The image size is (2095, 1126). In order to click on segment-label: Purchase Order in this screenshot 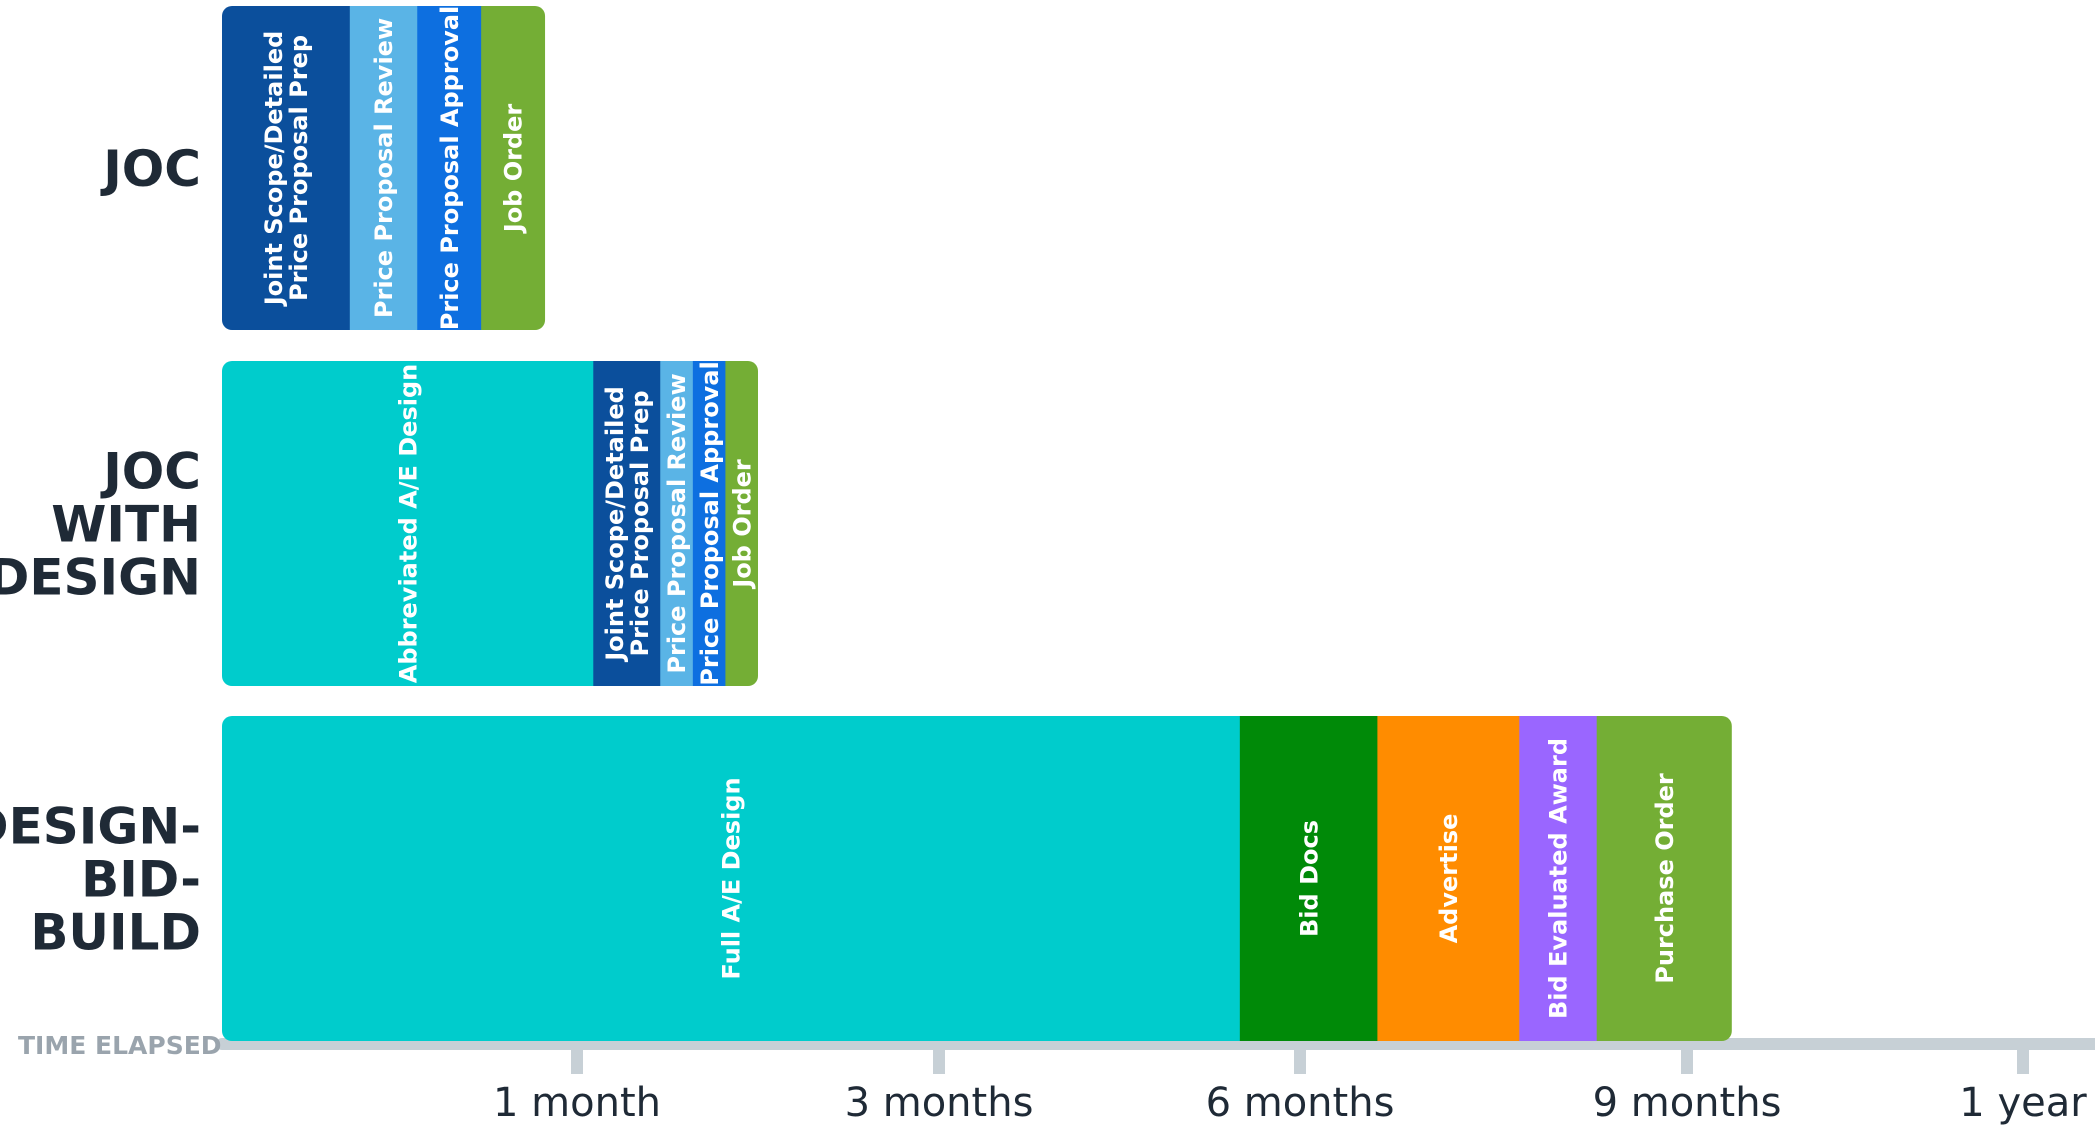, I will do `click(1665, 878)`.